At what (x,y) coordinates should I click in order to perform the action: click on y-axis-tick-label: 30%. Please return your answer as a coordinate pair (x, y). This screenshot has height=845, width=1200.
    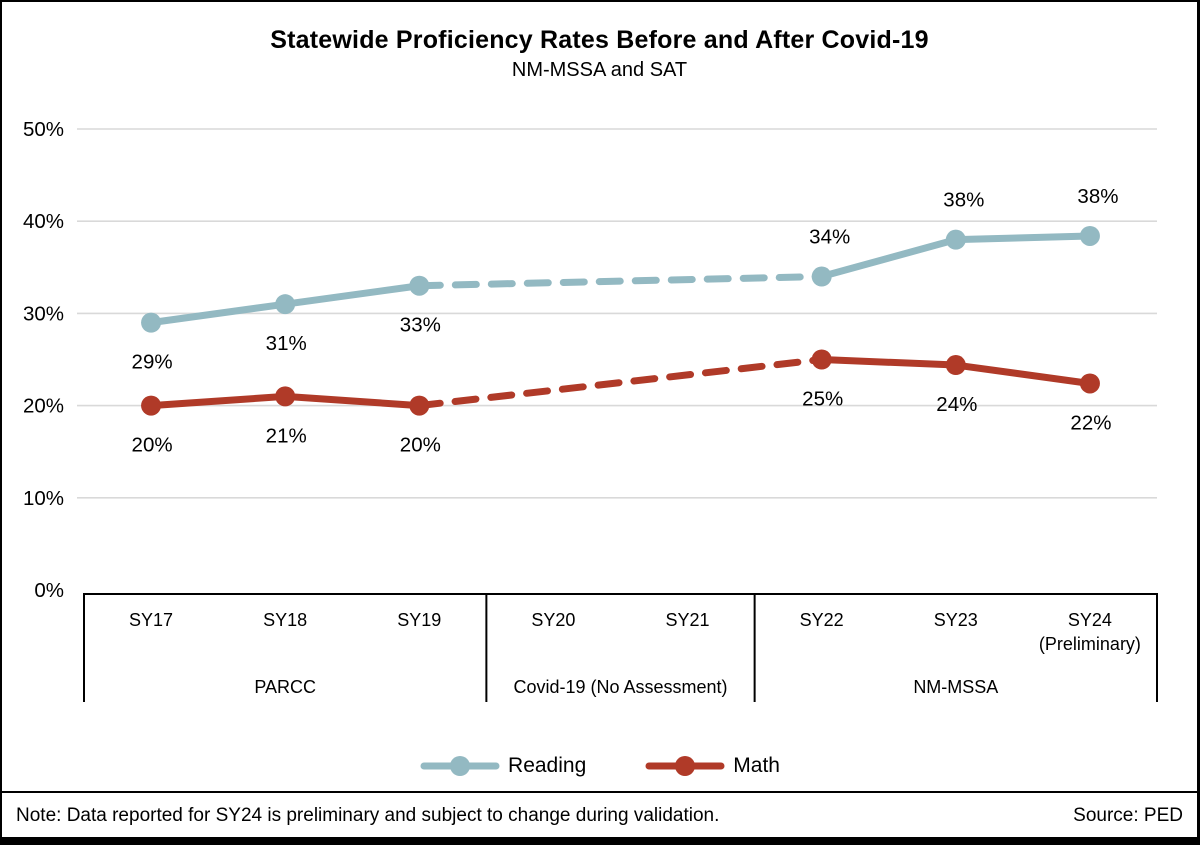
    Looking at the image, I should click on (43, 313).